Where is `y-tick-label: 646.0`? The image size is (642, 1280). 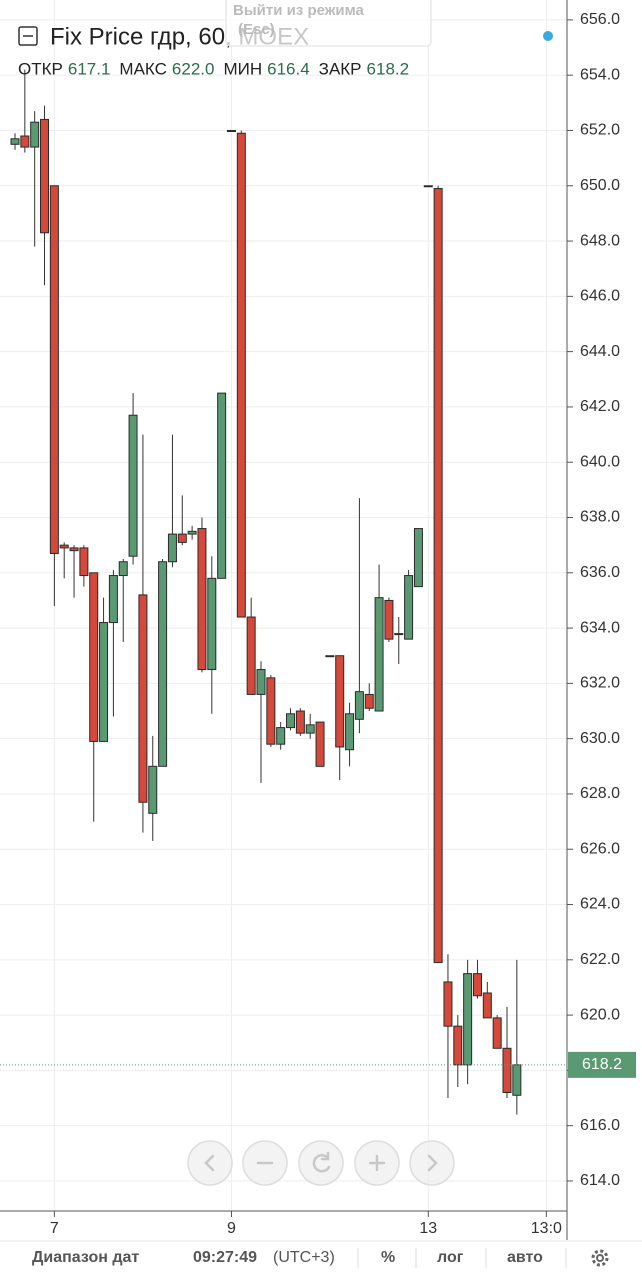
y-tick-label: 646.0 is located at coordinates (600, 296).